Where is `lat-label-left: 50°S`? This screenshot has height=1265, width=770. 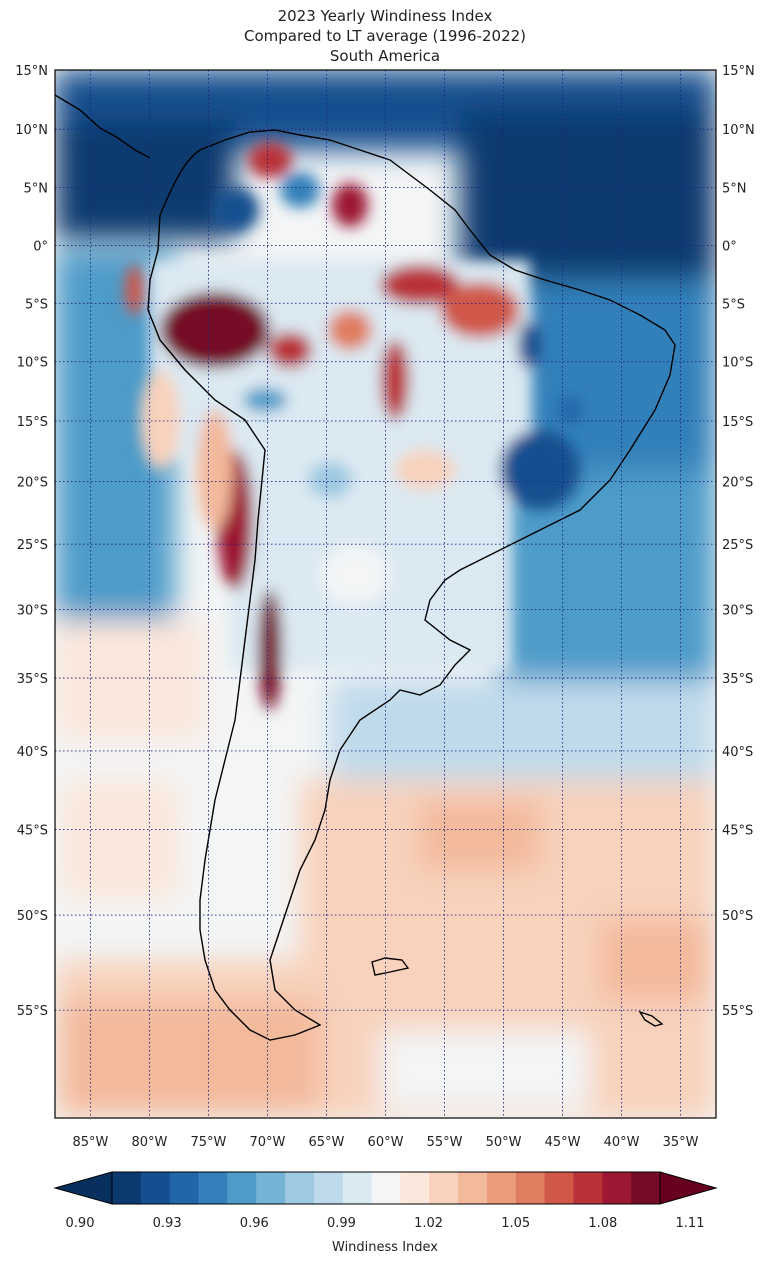 lat-label-left: 50°S is located at coordinates (32, 916).